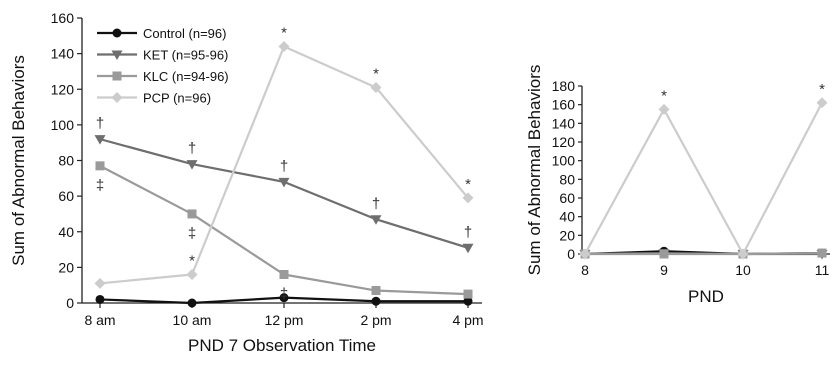 Image resolution: width=836 pixels, height=366 pixels. I want to click on series-4: * *, so click(703, 170).